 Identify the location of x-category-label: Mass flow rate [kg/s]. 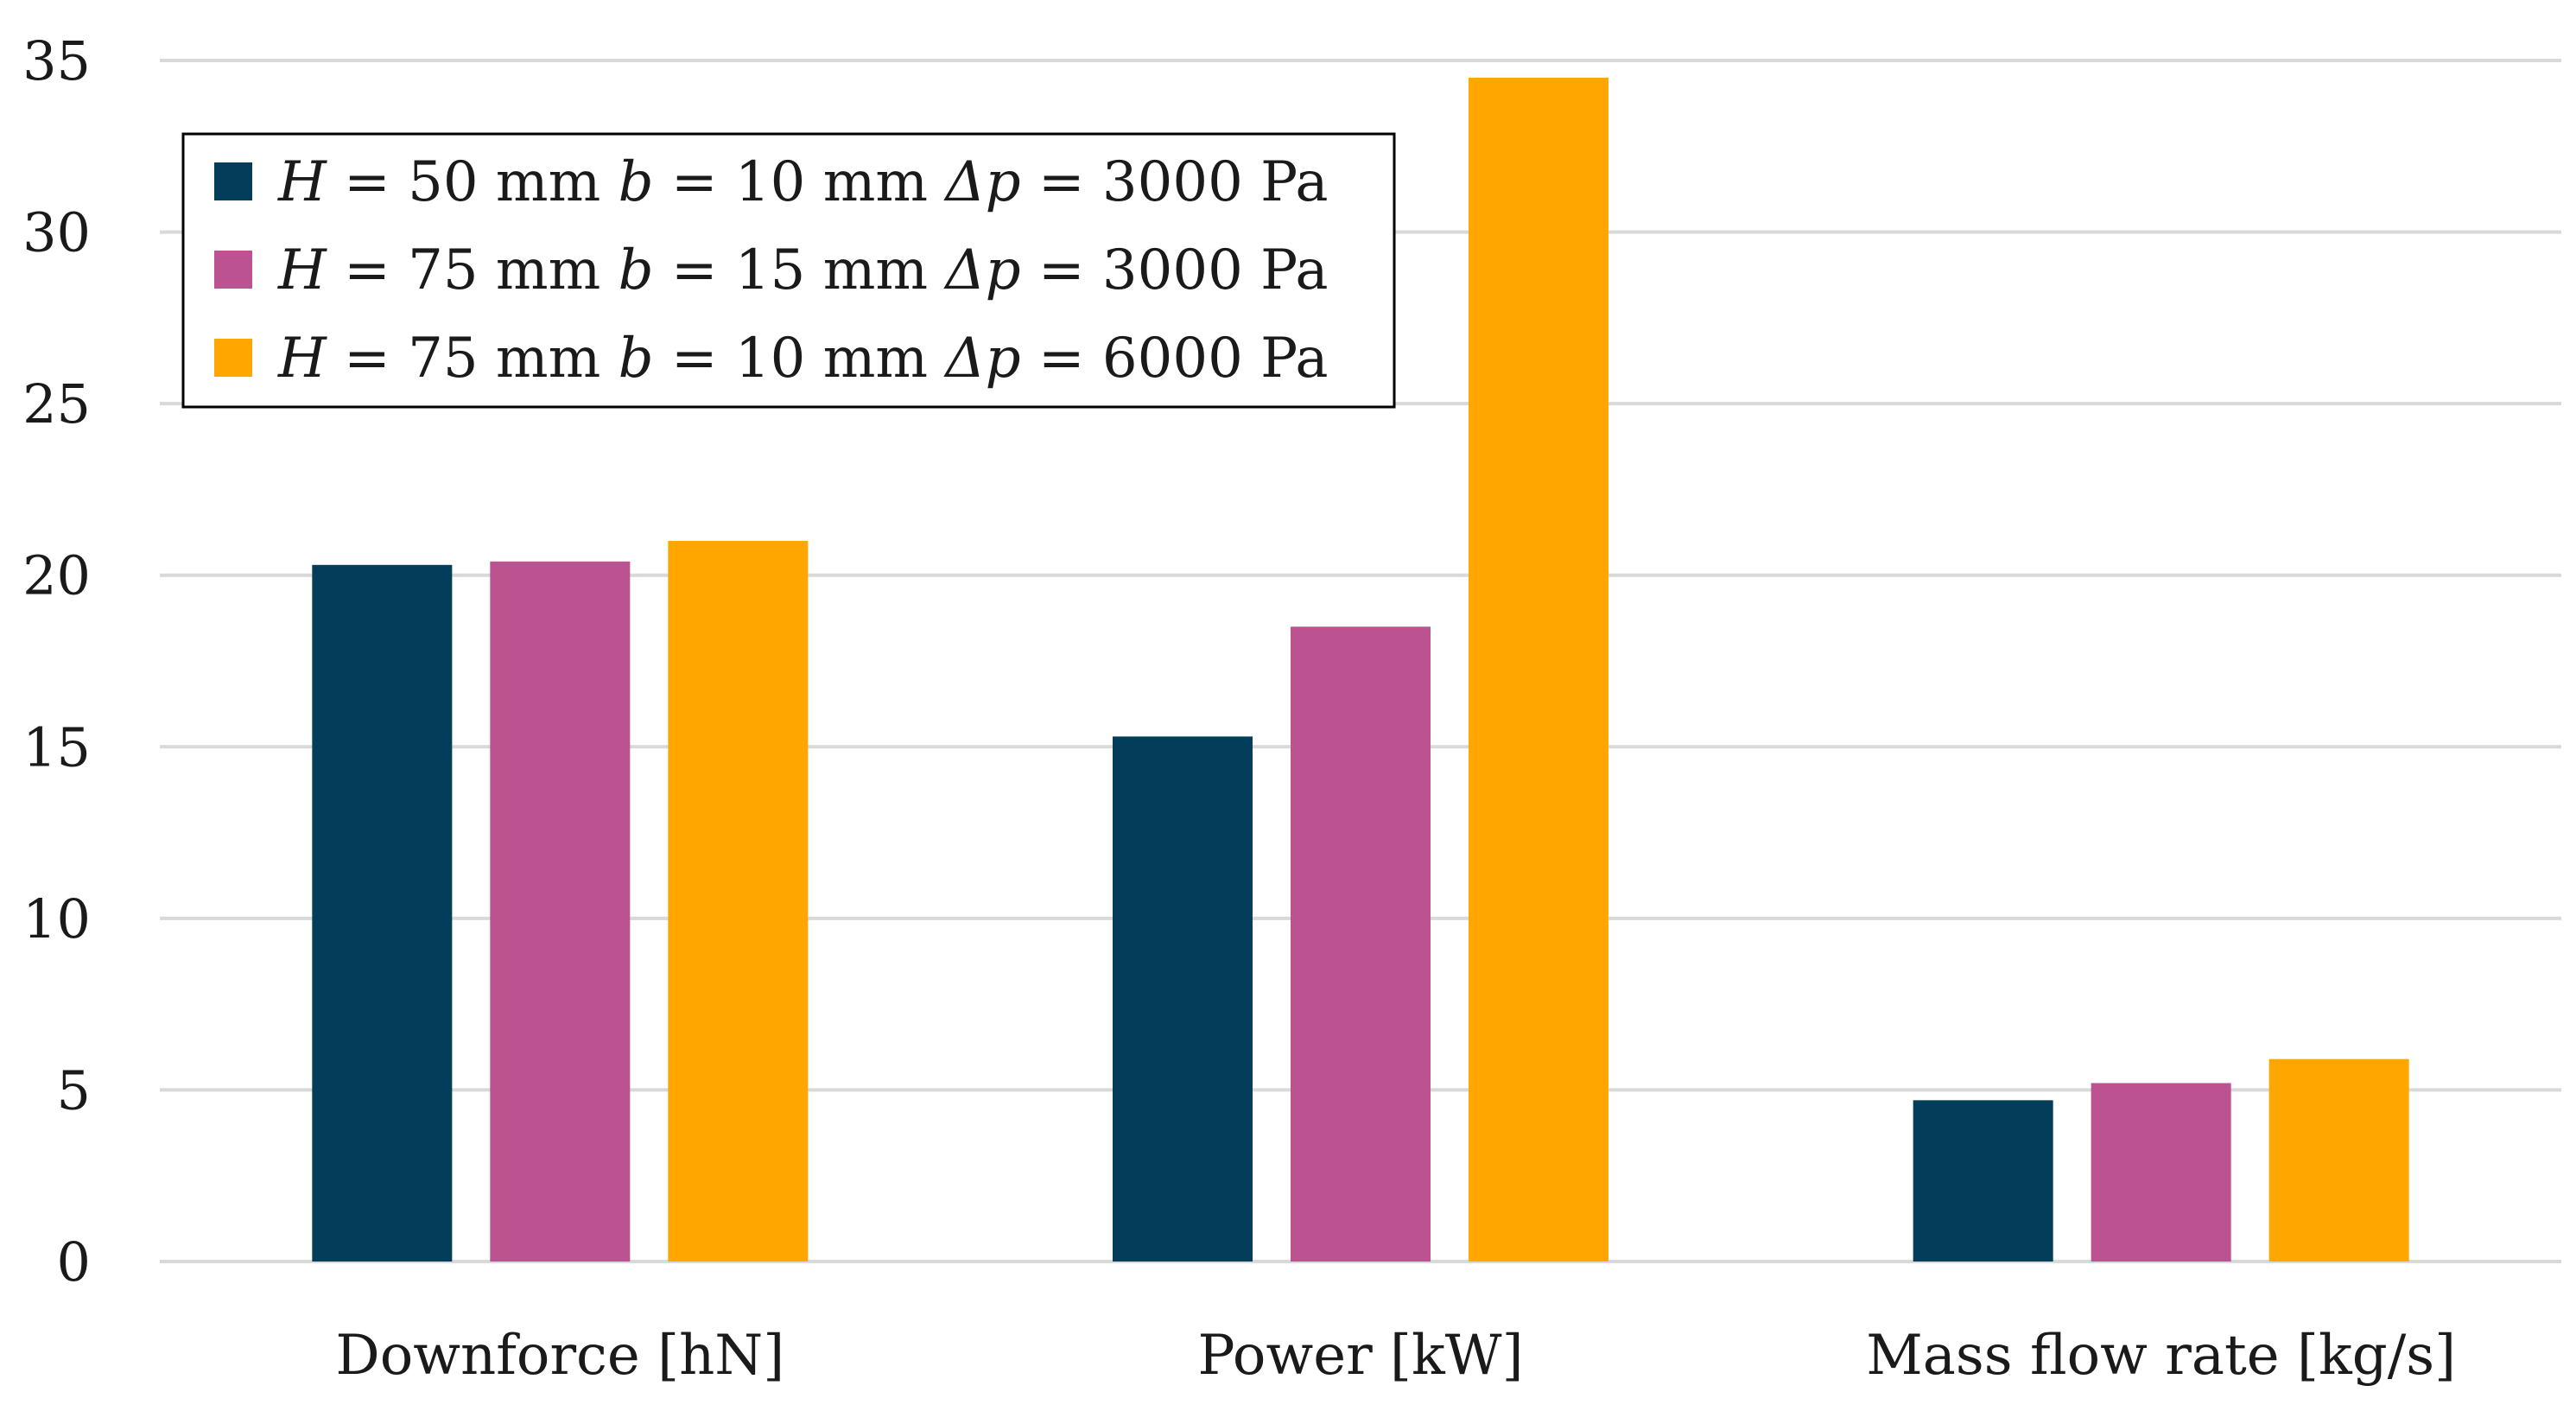
(2161, 1356).